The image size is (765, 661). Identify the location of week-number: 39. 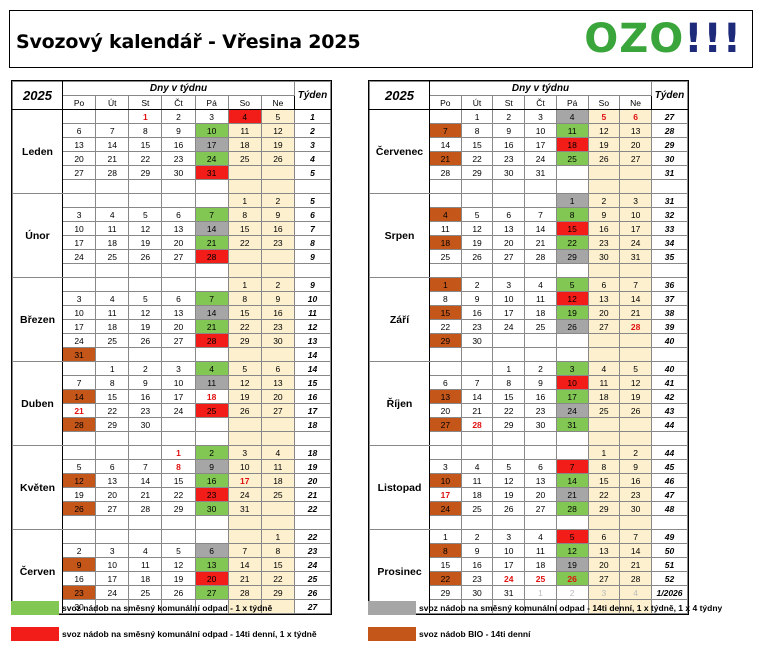
(669, 326).